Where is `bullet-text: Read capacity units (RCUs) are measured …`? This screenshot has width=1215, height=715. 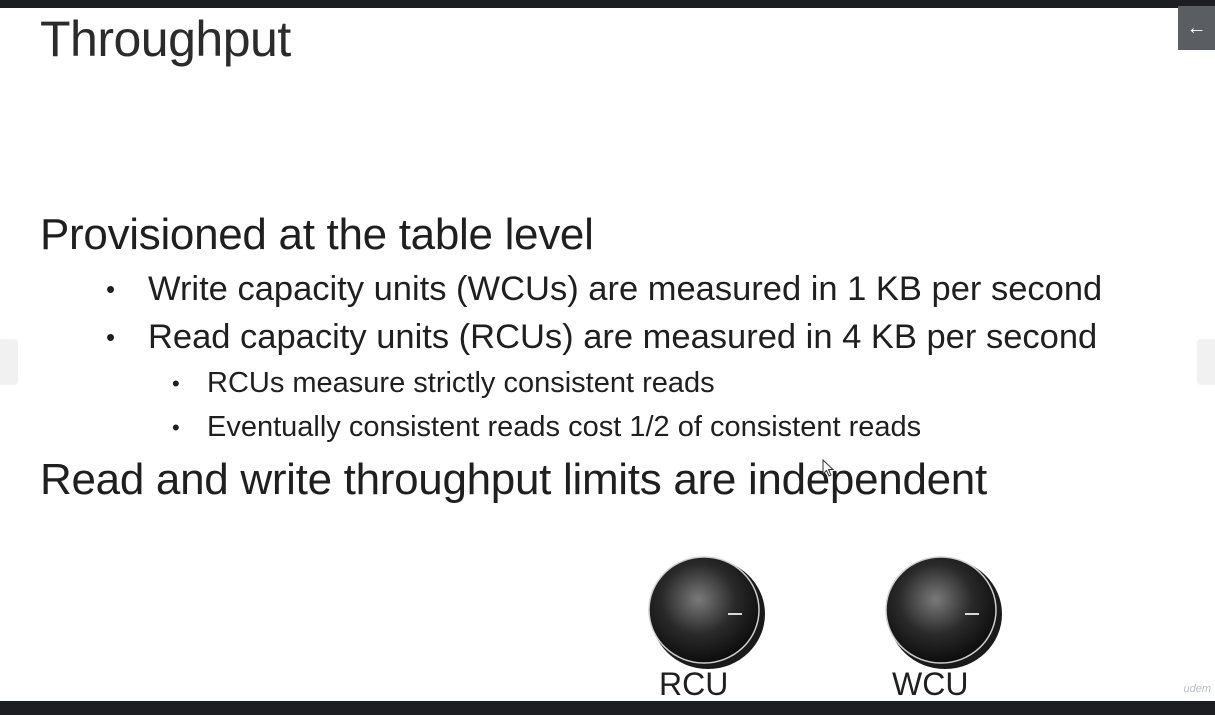 bullet-text: Read capacity units (RCUs) are measured … is located at coordinates (623, 337).